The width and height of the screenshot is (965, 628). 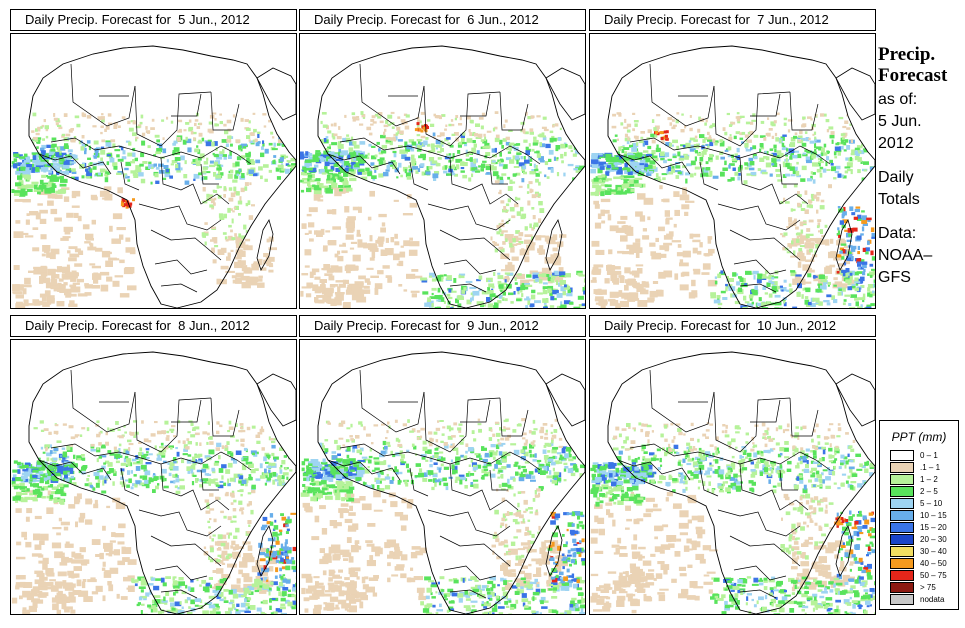 I want to click on legend-label: 10 – 15, so click(x=933, y=515).